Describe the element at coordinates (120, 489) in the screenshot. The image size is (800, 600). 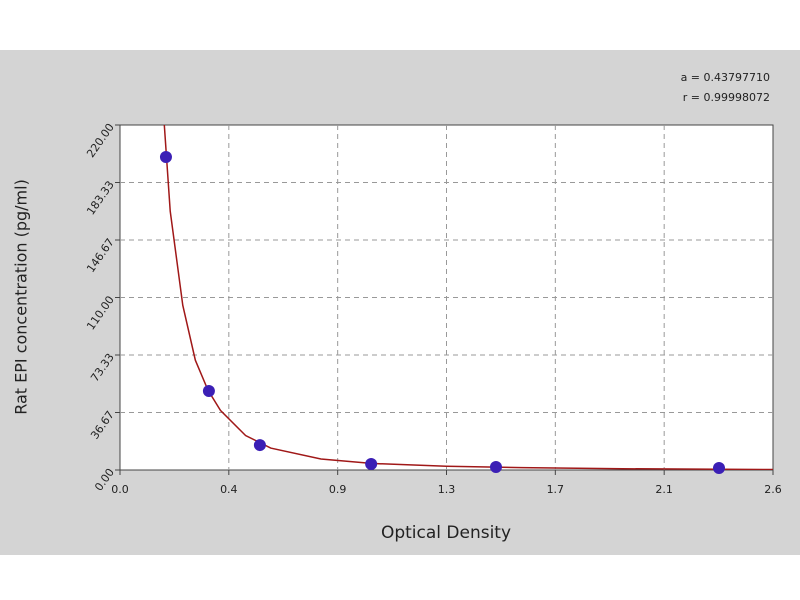
I see `x-tick-label: 0.0` at that location.